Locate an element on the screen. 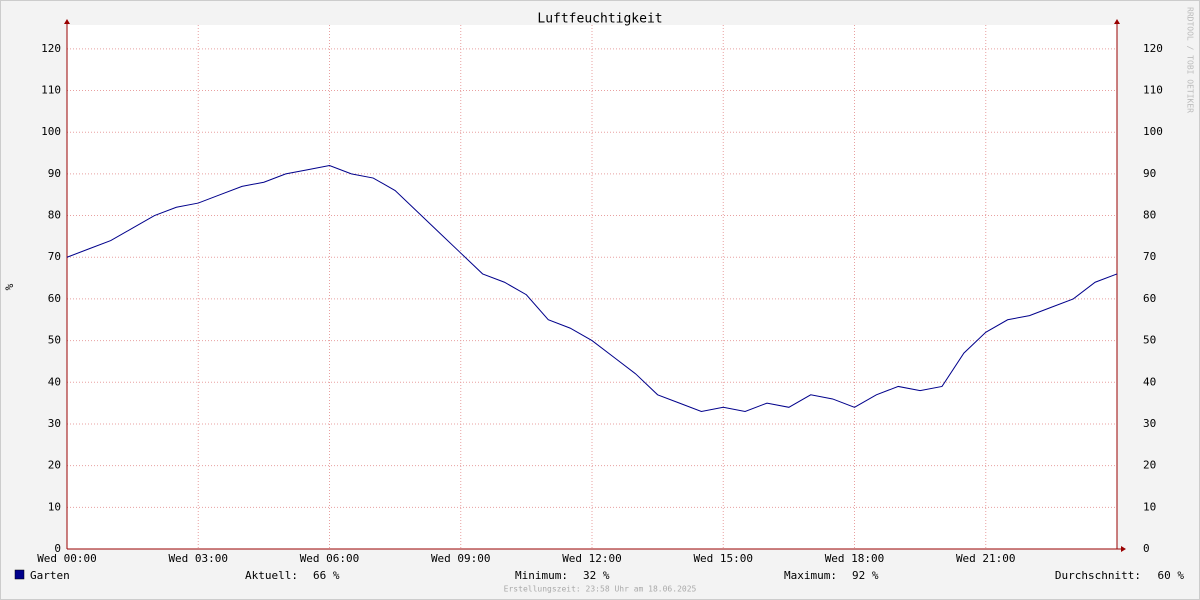 The width and height of the screenshot is (1200, 600). y-tick-label-right: 40 is located at coordinates (1149, 381).